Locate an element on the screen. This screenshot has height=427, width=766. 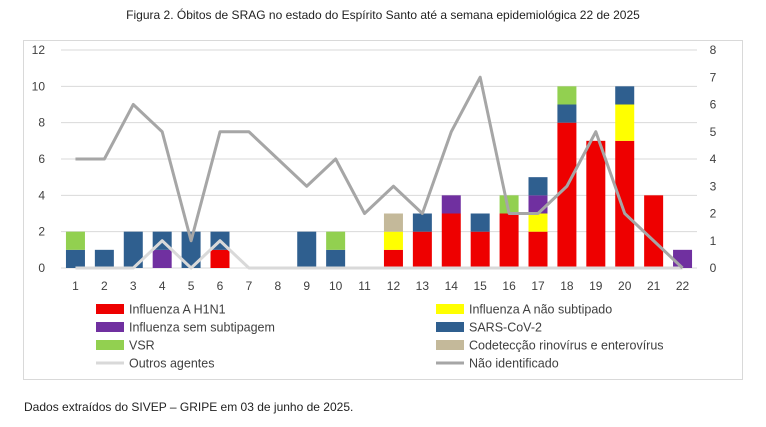
y2-tick-label: 1 is located at coordinates (713, 241).